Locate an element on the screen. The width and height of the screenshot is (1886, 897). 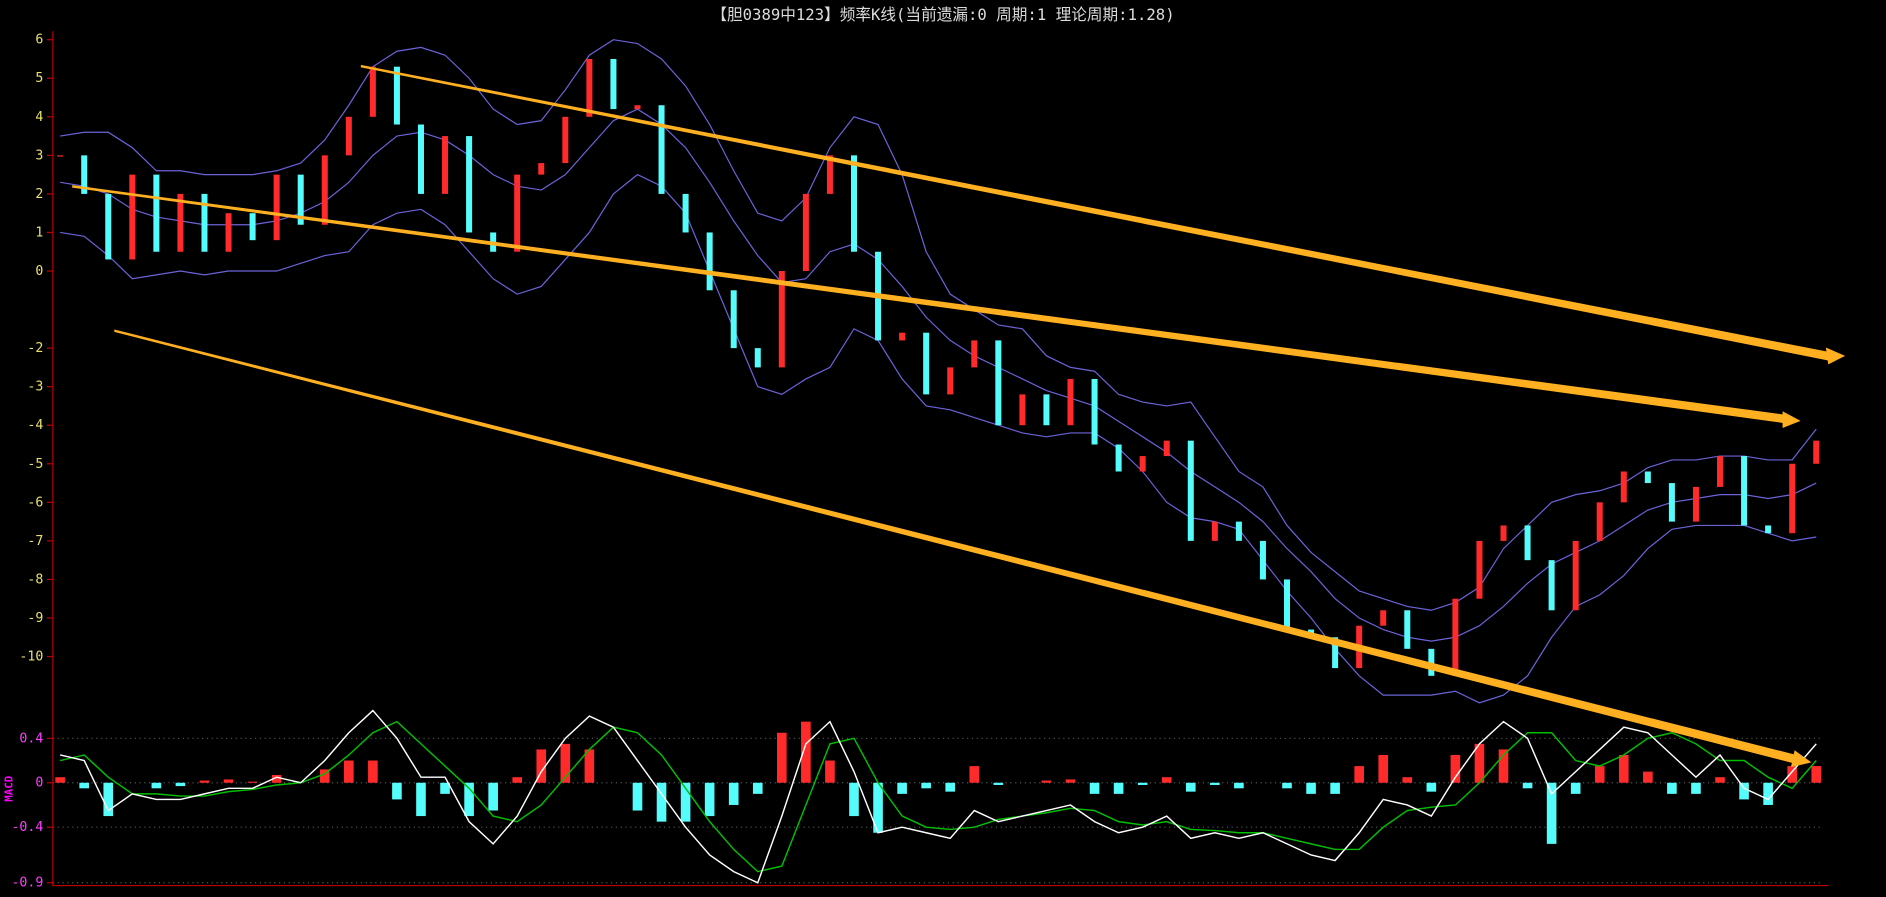
y-tick-label: 0.4 is located at coordinates (31, 738).